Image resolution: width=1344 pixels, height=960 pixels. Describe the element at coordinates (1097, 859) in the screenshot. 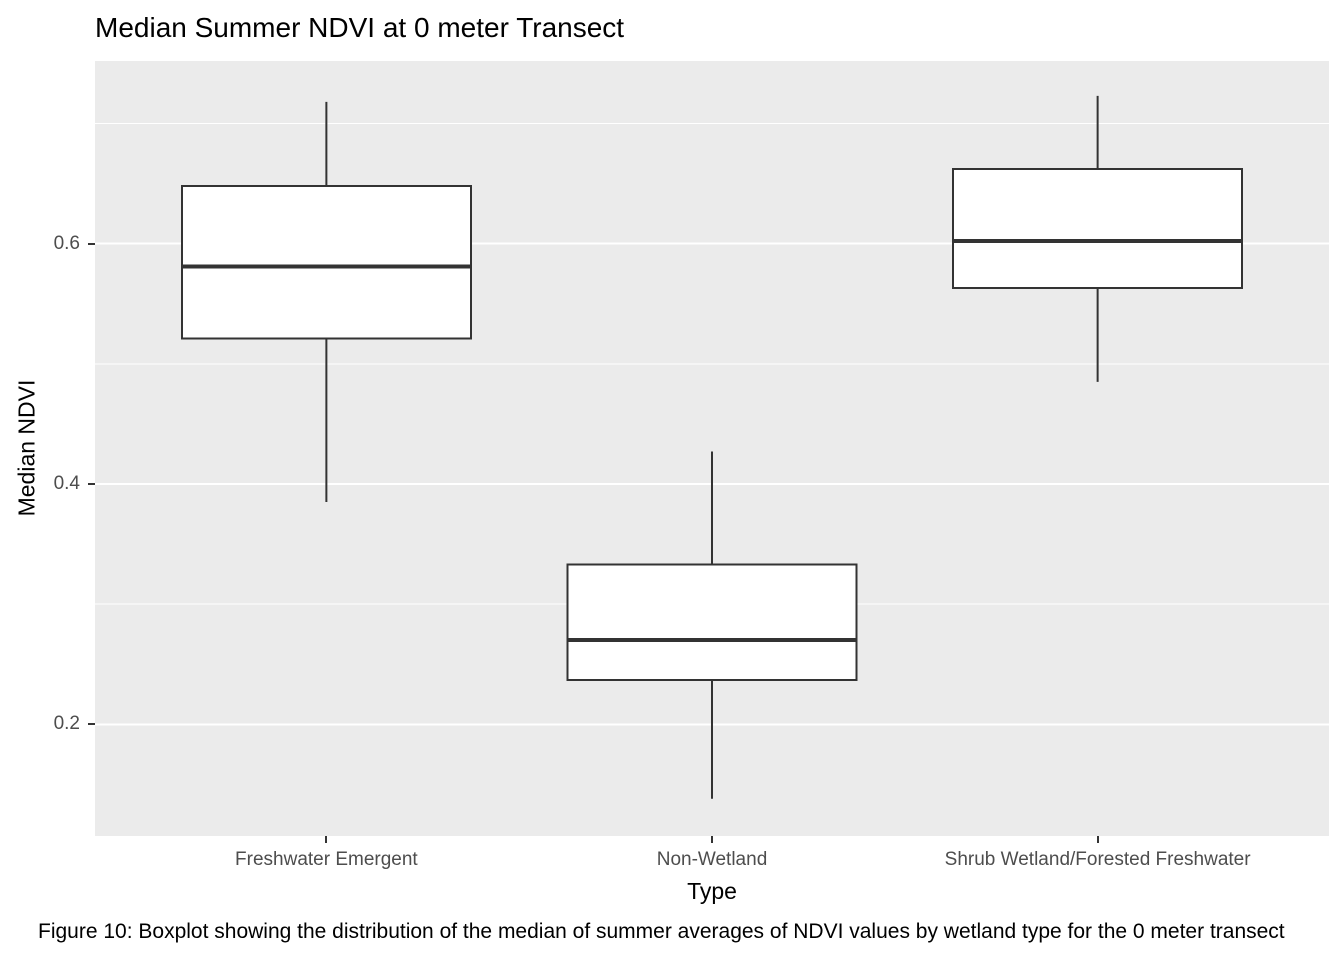

I see `x-tick-label: Shrub Wetland/Forested Freshwater` at that location.